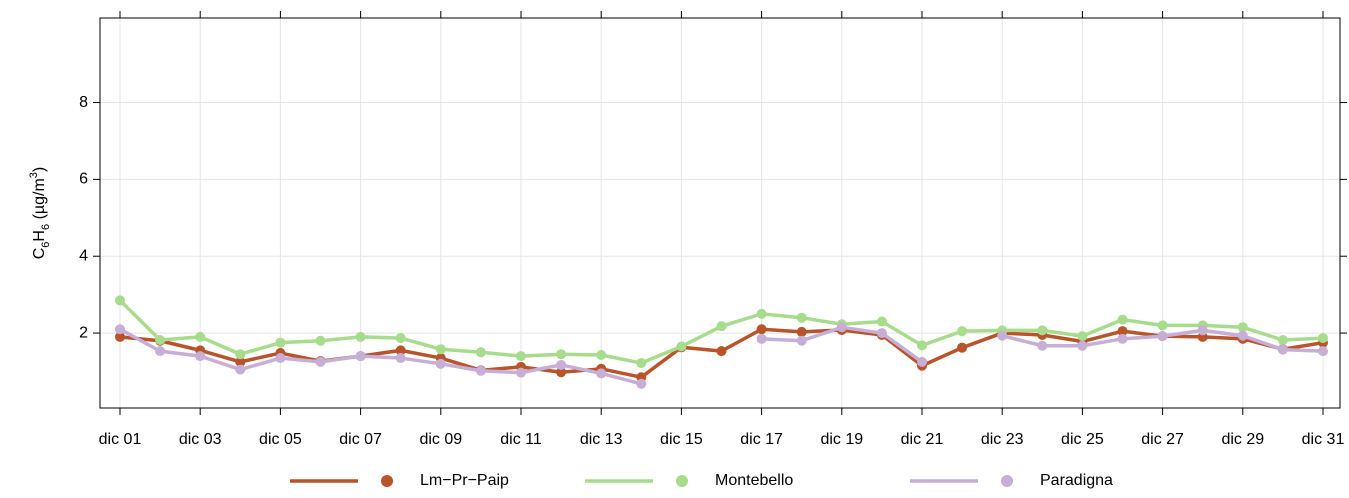 Image resolution: width=1349 pixels, height=498 pixels. What do you see at coordinates (1242, 439) in the screenshot?
I see `x-tick-label: dic 29` at bounding box center [1242, 439].